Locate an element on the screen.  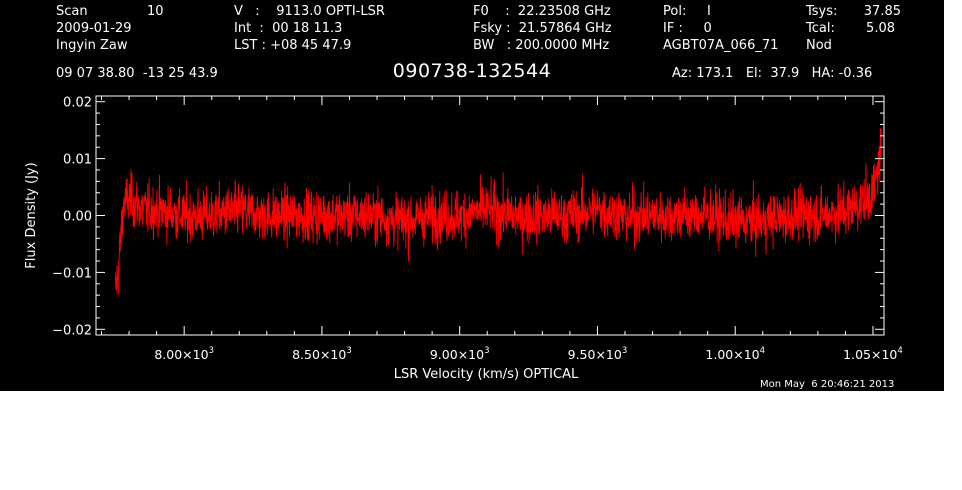
x-tick-label: 1.05×10⁴ is located at coordinates (873, 354).